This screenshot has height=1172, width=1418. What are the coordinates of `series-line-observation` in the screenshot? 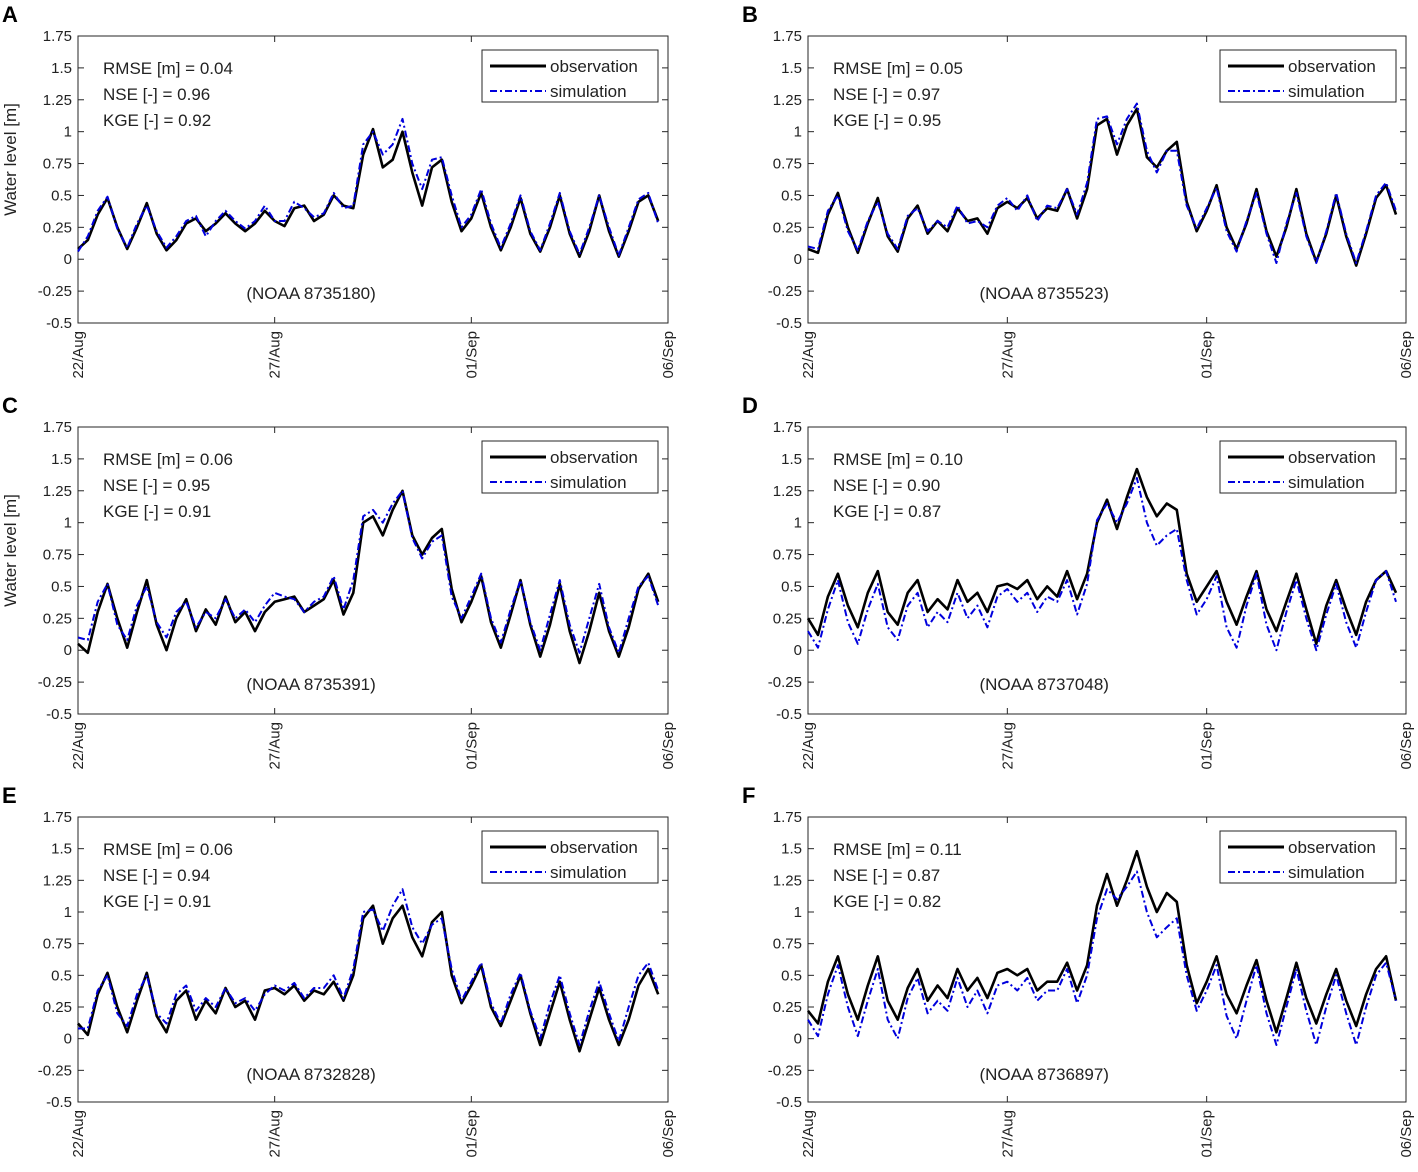 It's located at (368, 193).